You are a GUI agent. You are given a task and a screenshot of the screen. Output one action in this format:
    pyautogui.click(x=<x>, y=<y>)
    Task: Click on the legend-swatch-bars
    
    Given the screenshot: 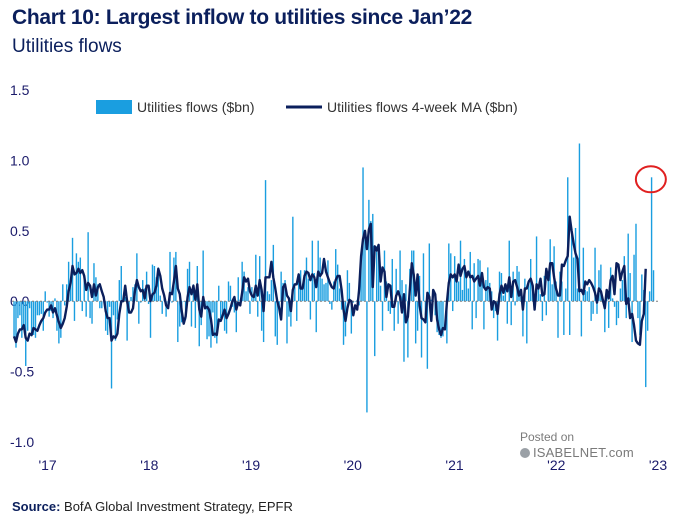 What is the action you would take?
    pyautogui.click(x=114, y=107)
    